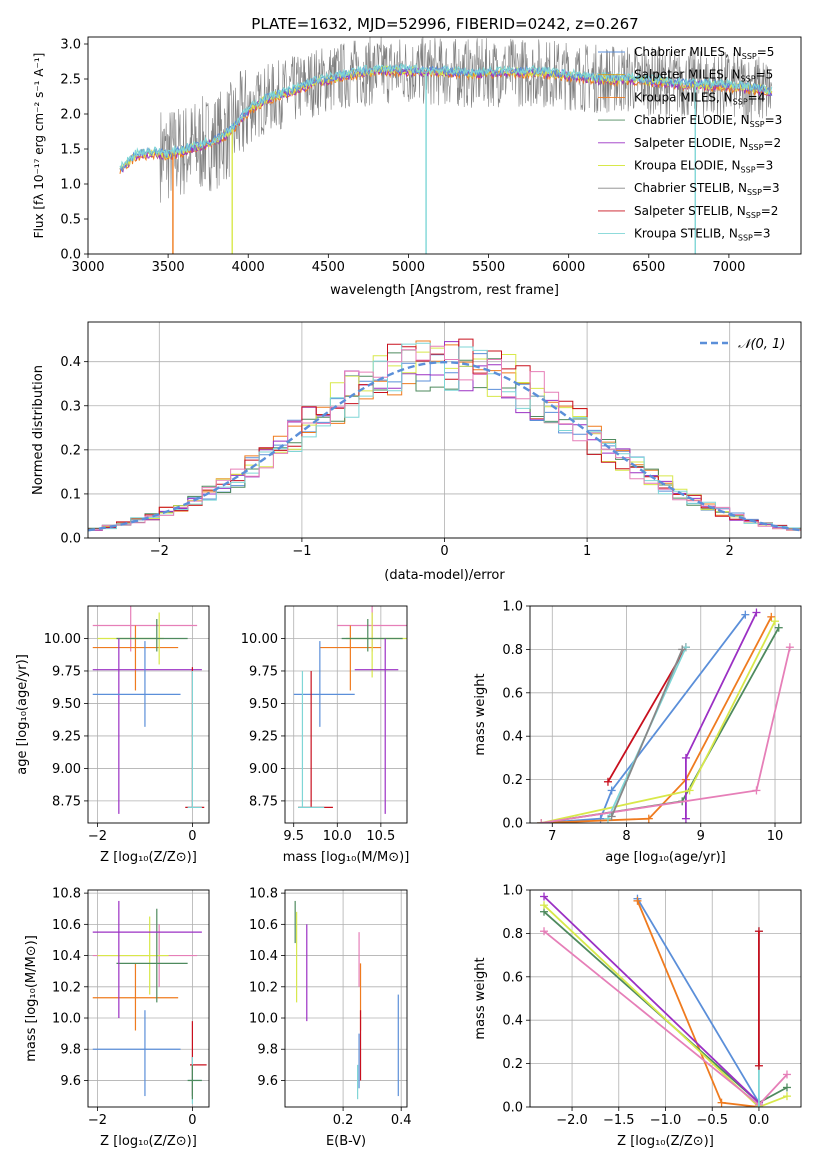 This screenshot has width=819, height=1170. What do you see at coordinates (328, 267) in the screenshot?
I see `x-tick-label: 4500` at bounding box center [328, 267].